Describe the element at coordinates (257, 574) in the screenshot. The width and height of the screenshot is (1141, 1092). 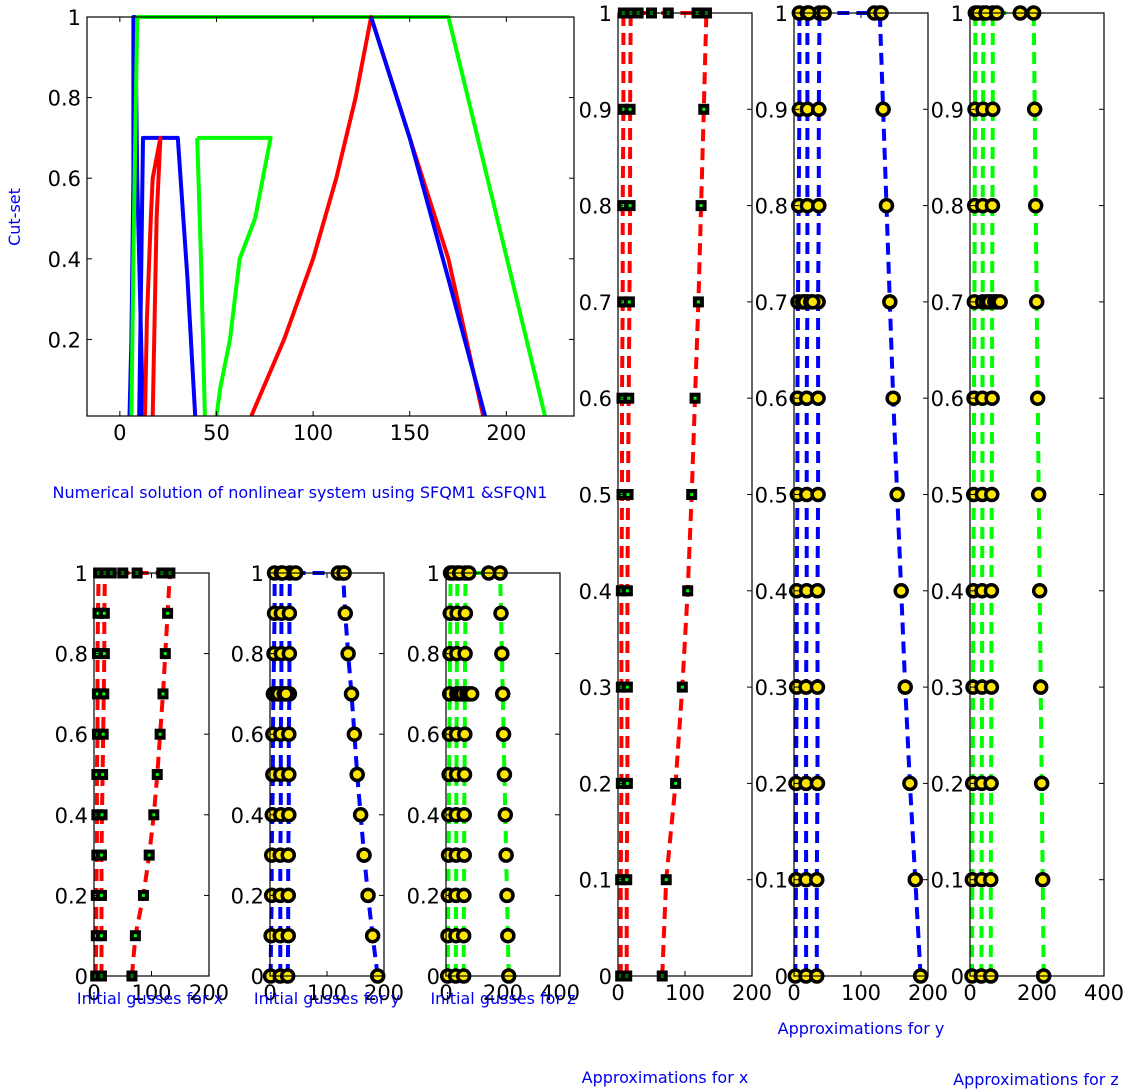
I see `init-y-ytick-label: 1` at that location.